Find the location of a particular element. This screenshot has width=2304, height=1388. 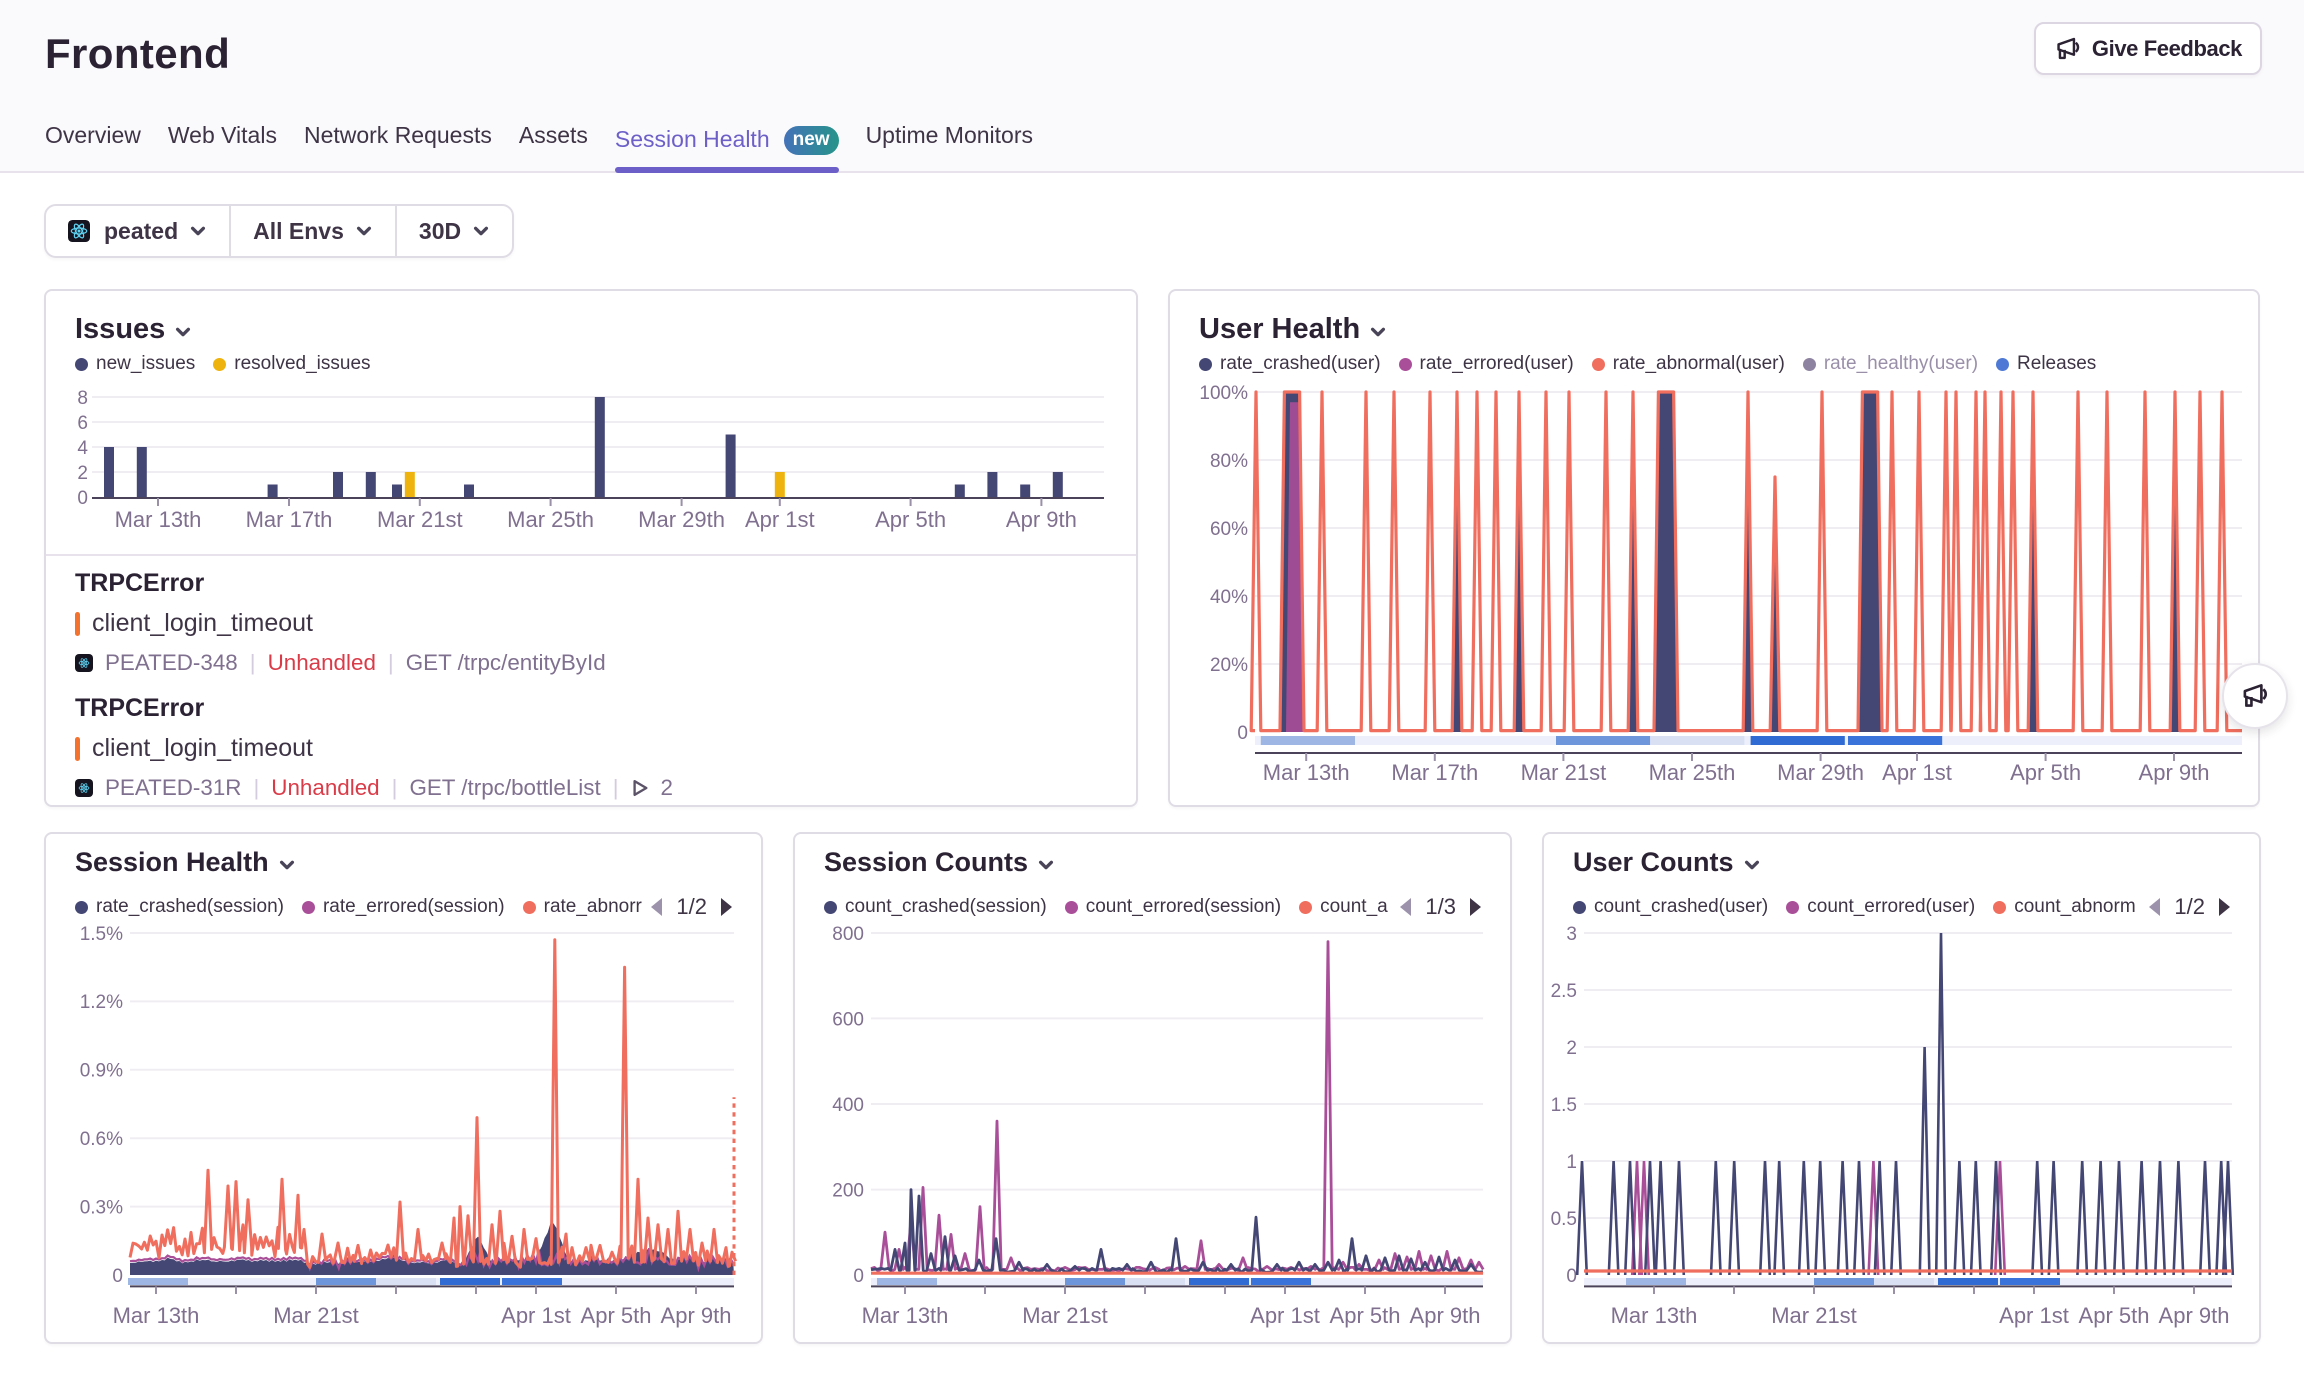

svg-text: 1 is located at coordinates (1571, 1162).